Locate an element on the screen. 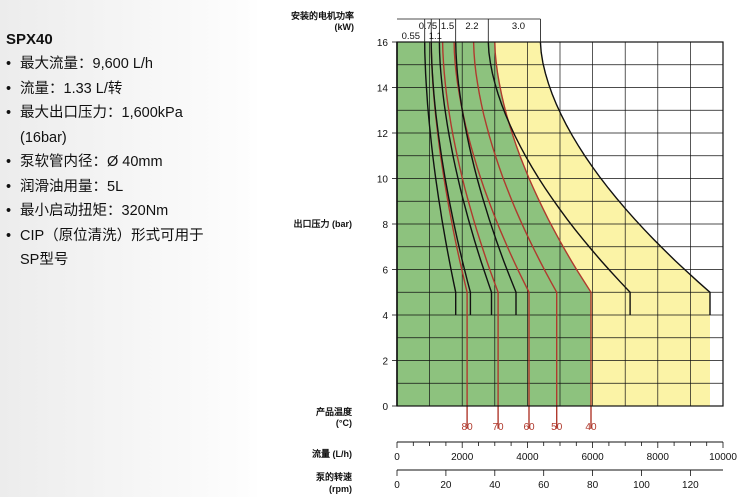 The height and width of the screenshot is (497, 748). speed-axis-label-line1: 泵的转速 is located at coordinates (334, 476).